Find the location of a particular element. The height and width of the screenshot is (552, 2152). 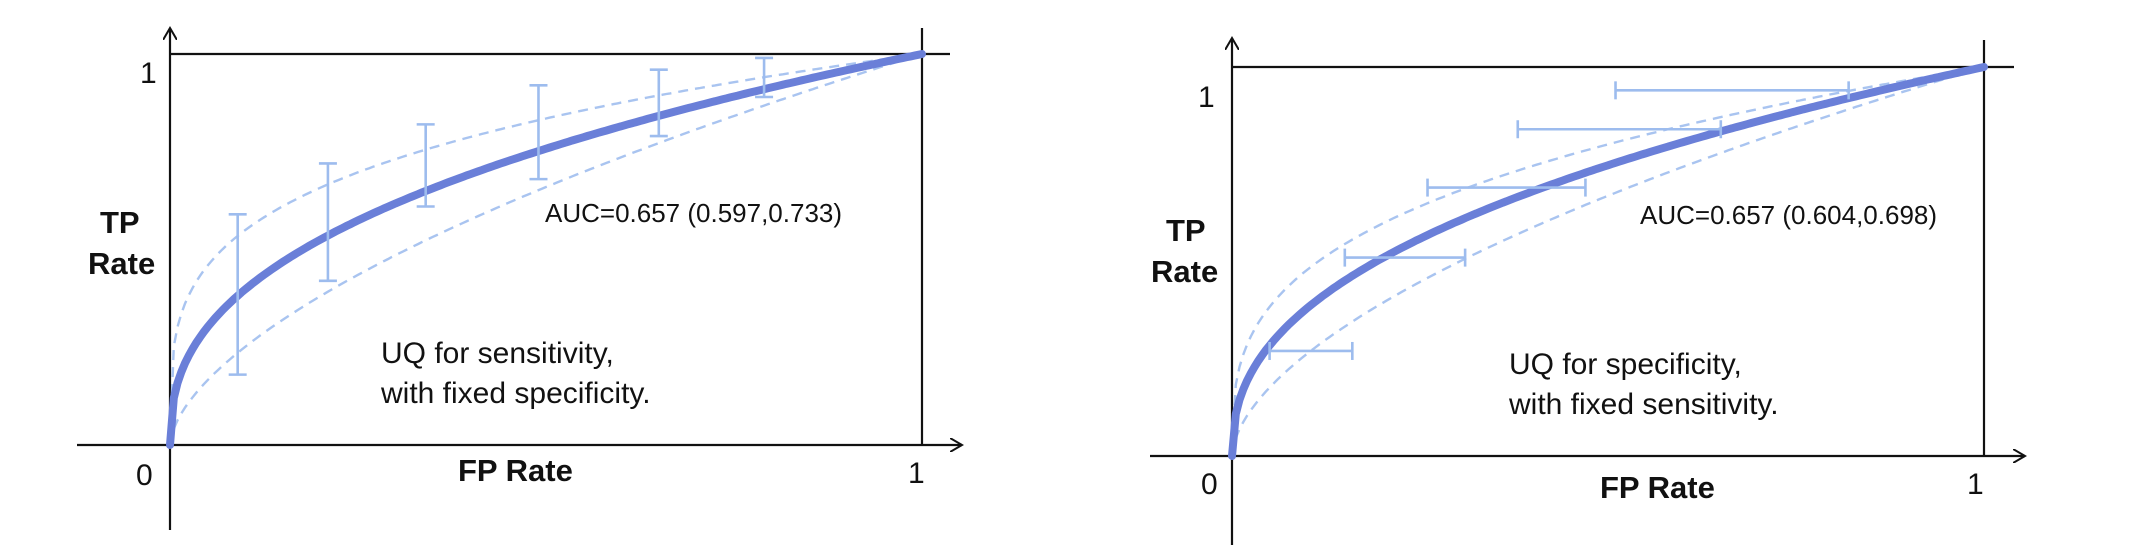

auc-annotation: AUC=0.657 (0.597,0.733) is located at coordinates (693, 213).